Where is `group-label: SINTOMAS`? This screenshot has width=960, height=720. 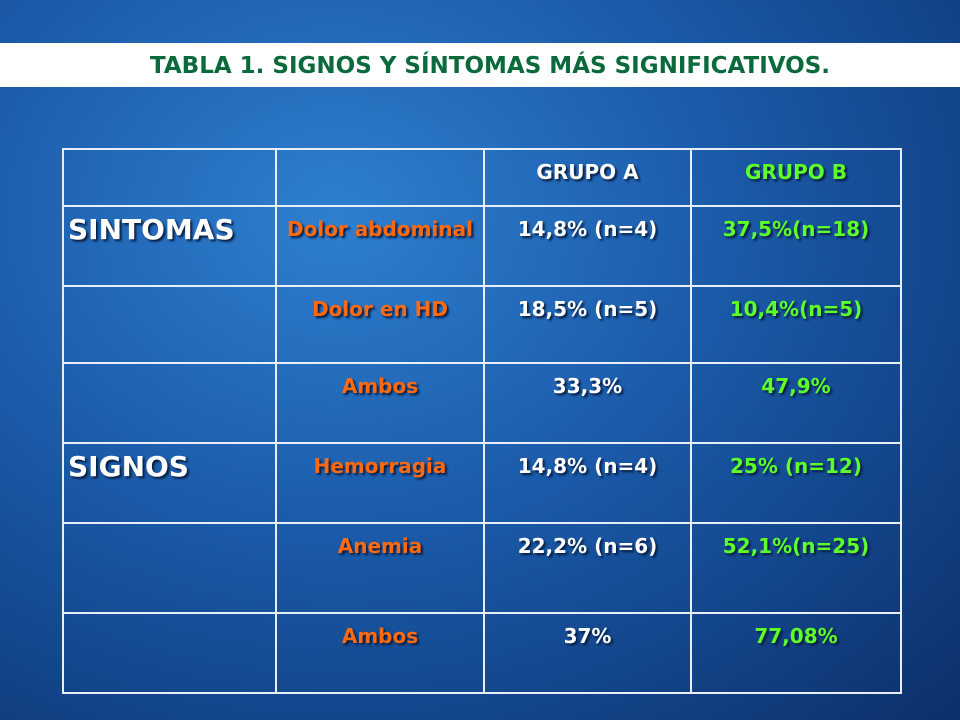 group-label: SINTOMAS is located at coordinates (169, 246).